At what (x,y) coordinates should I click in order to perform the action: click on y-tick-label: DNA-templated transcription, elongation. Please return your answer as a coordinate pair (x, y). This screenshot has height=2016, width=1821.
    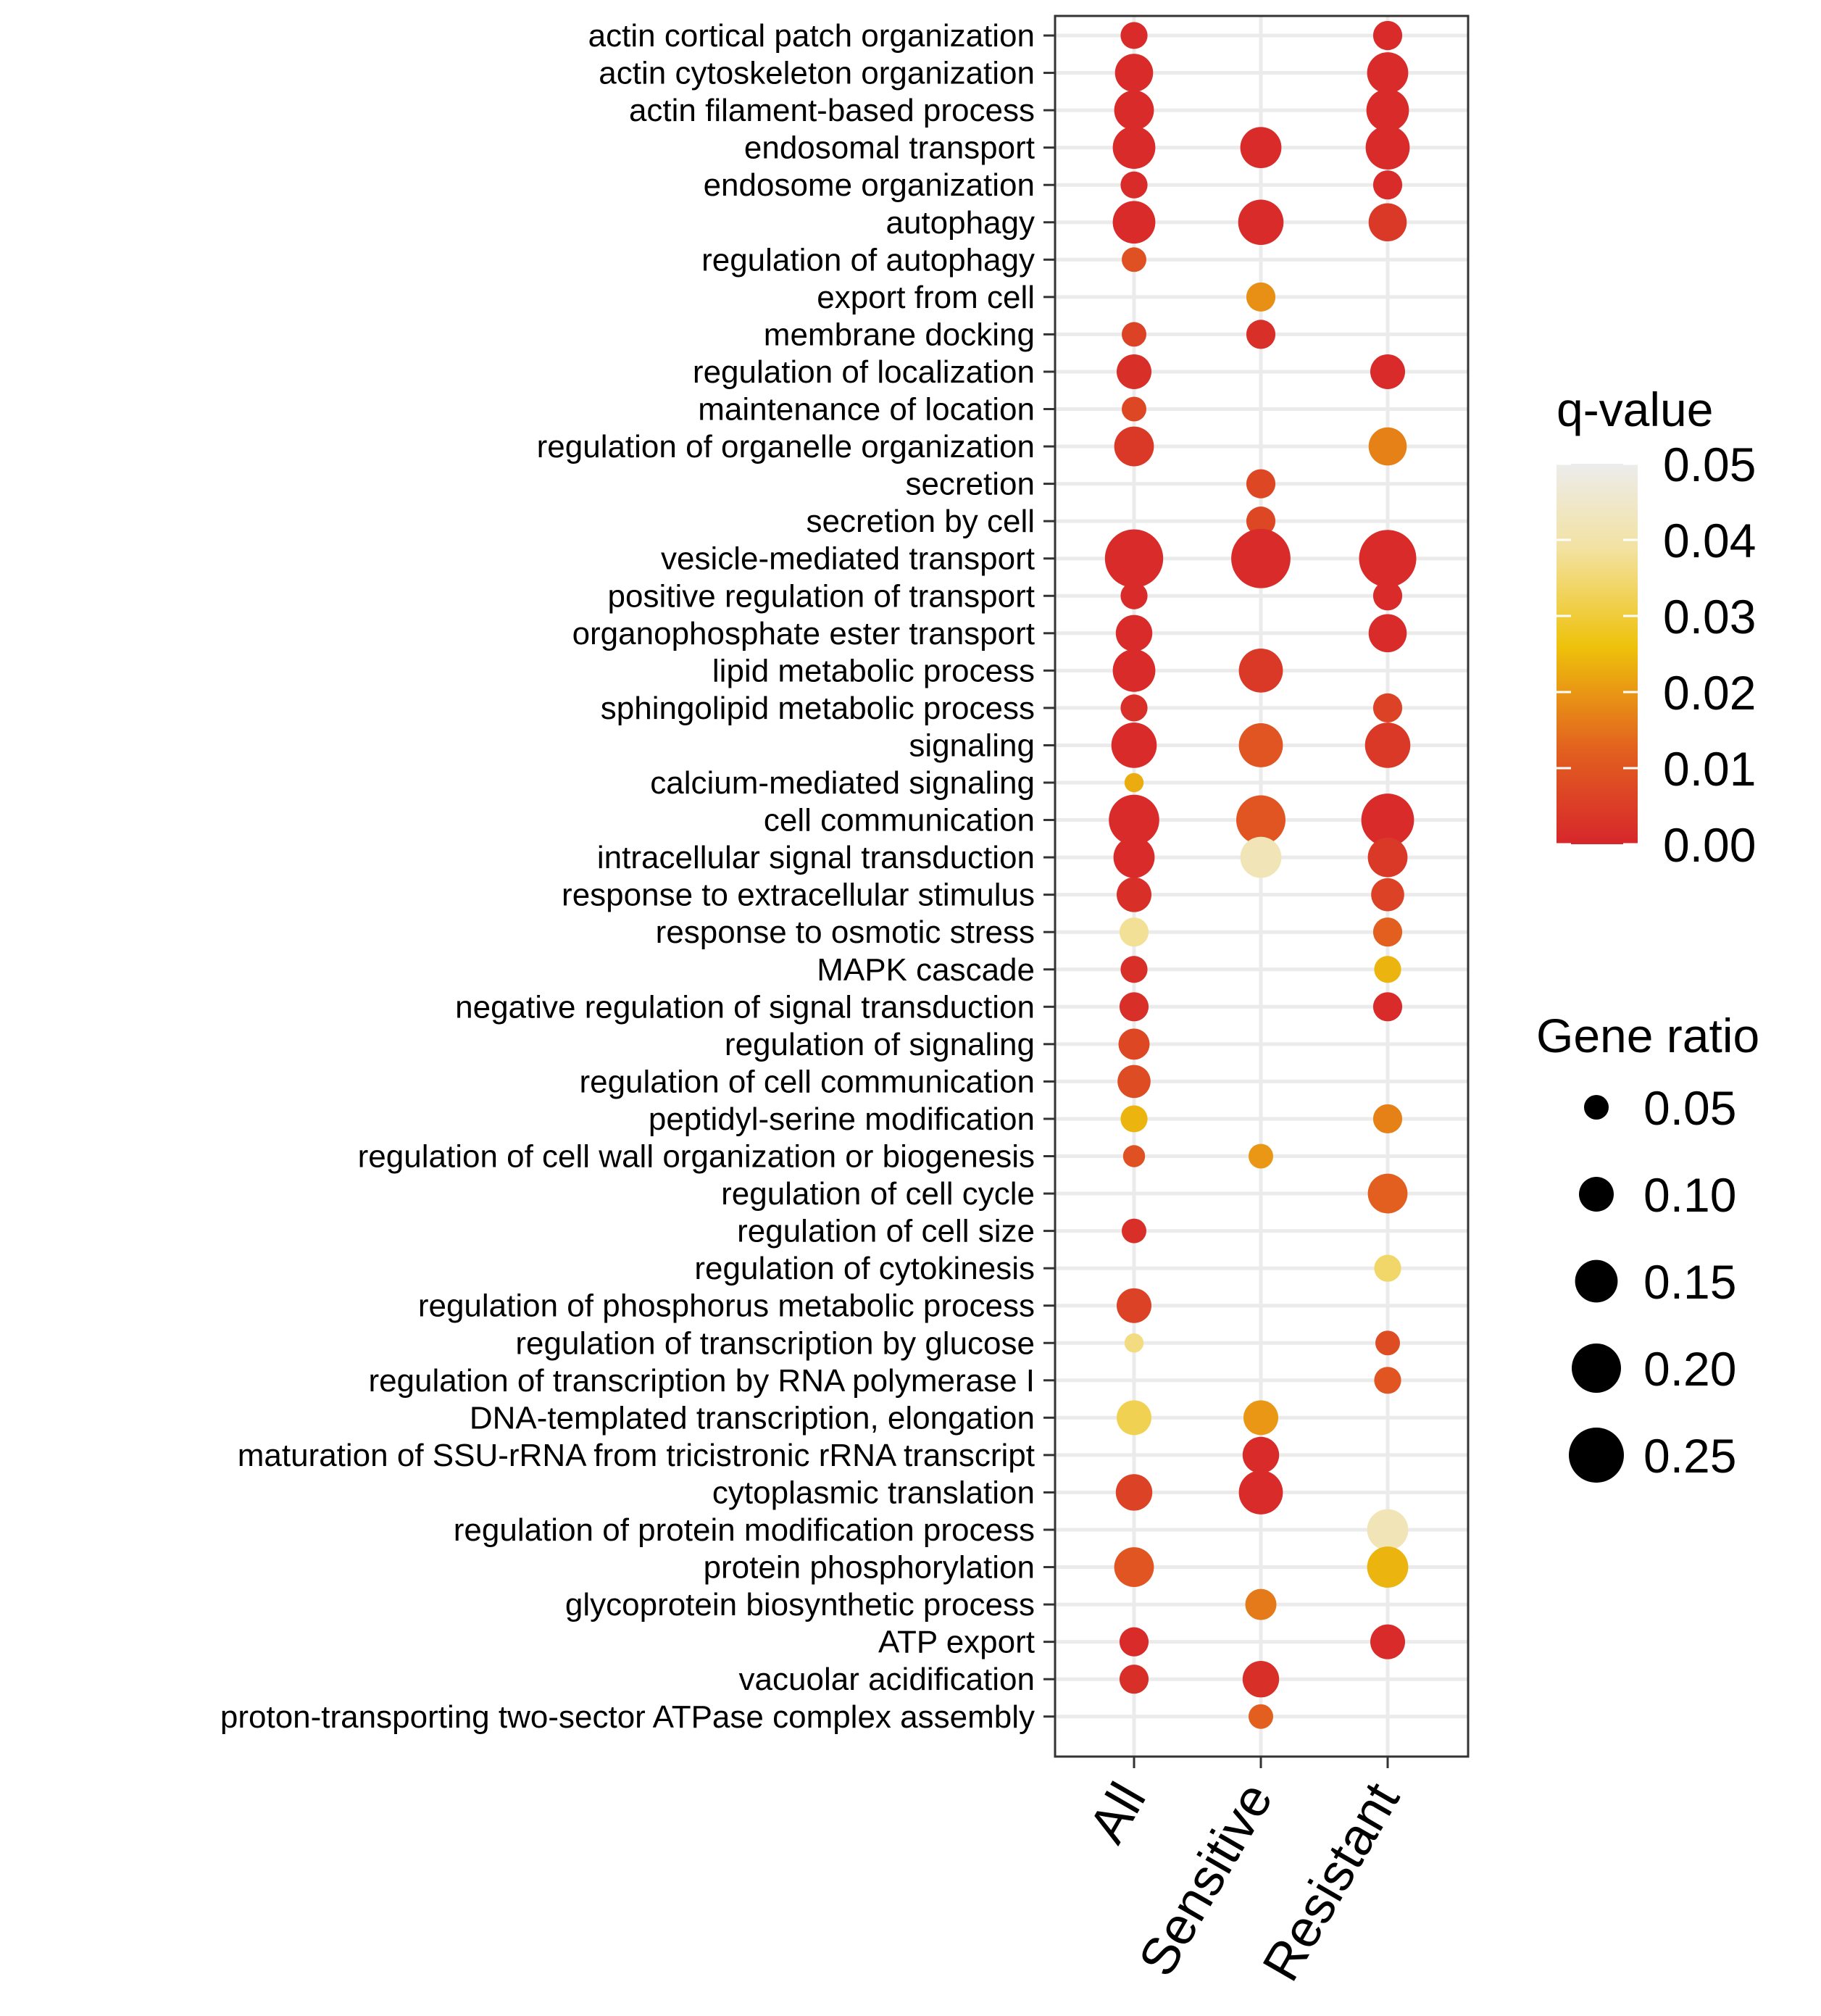
    Looking at the image, I should click on (753, 1418).